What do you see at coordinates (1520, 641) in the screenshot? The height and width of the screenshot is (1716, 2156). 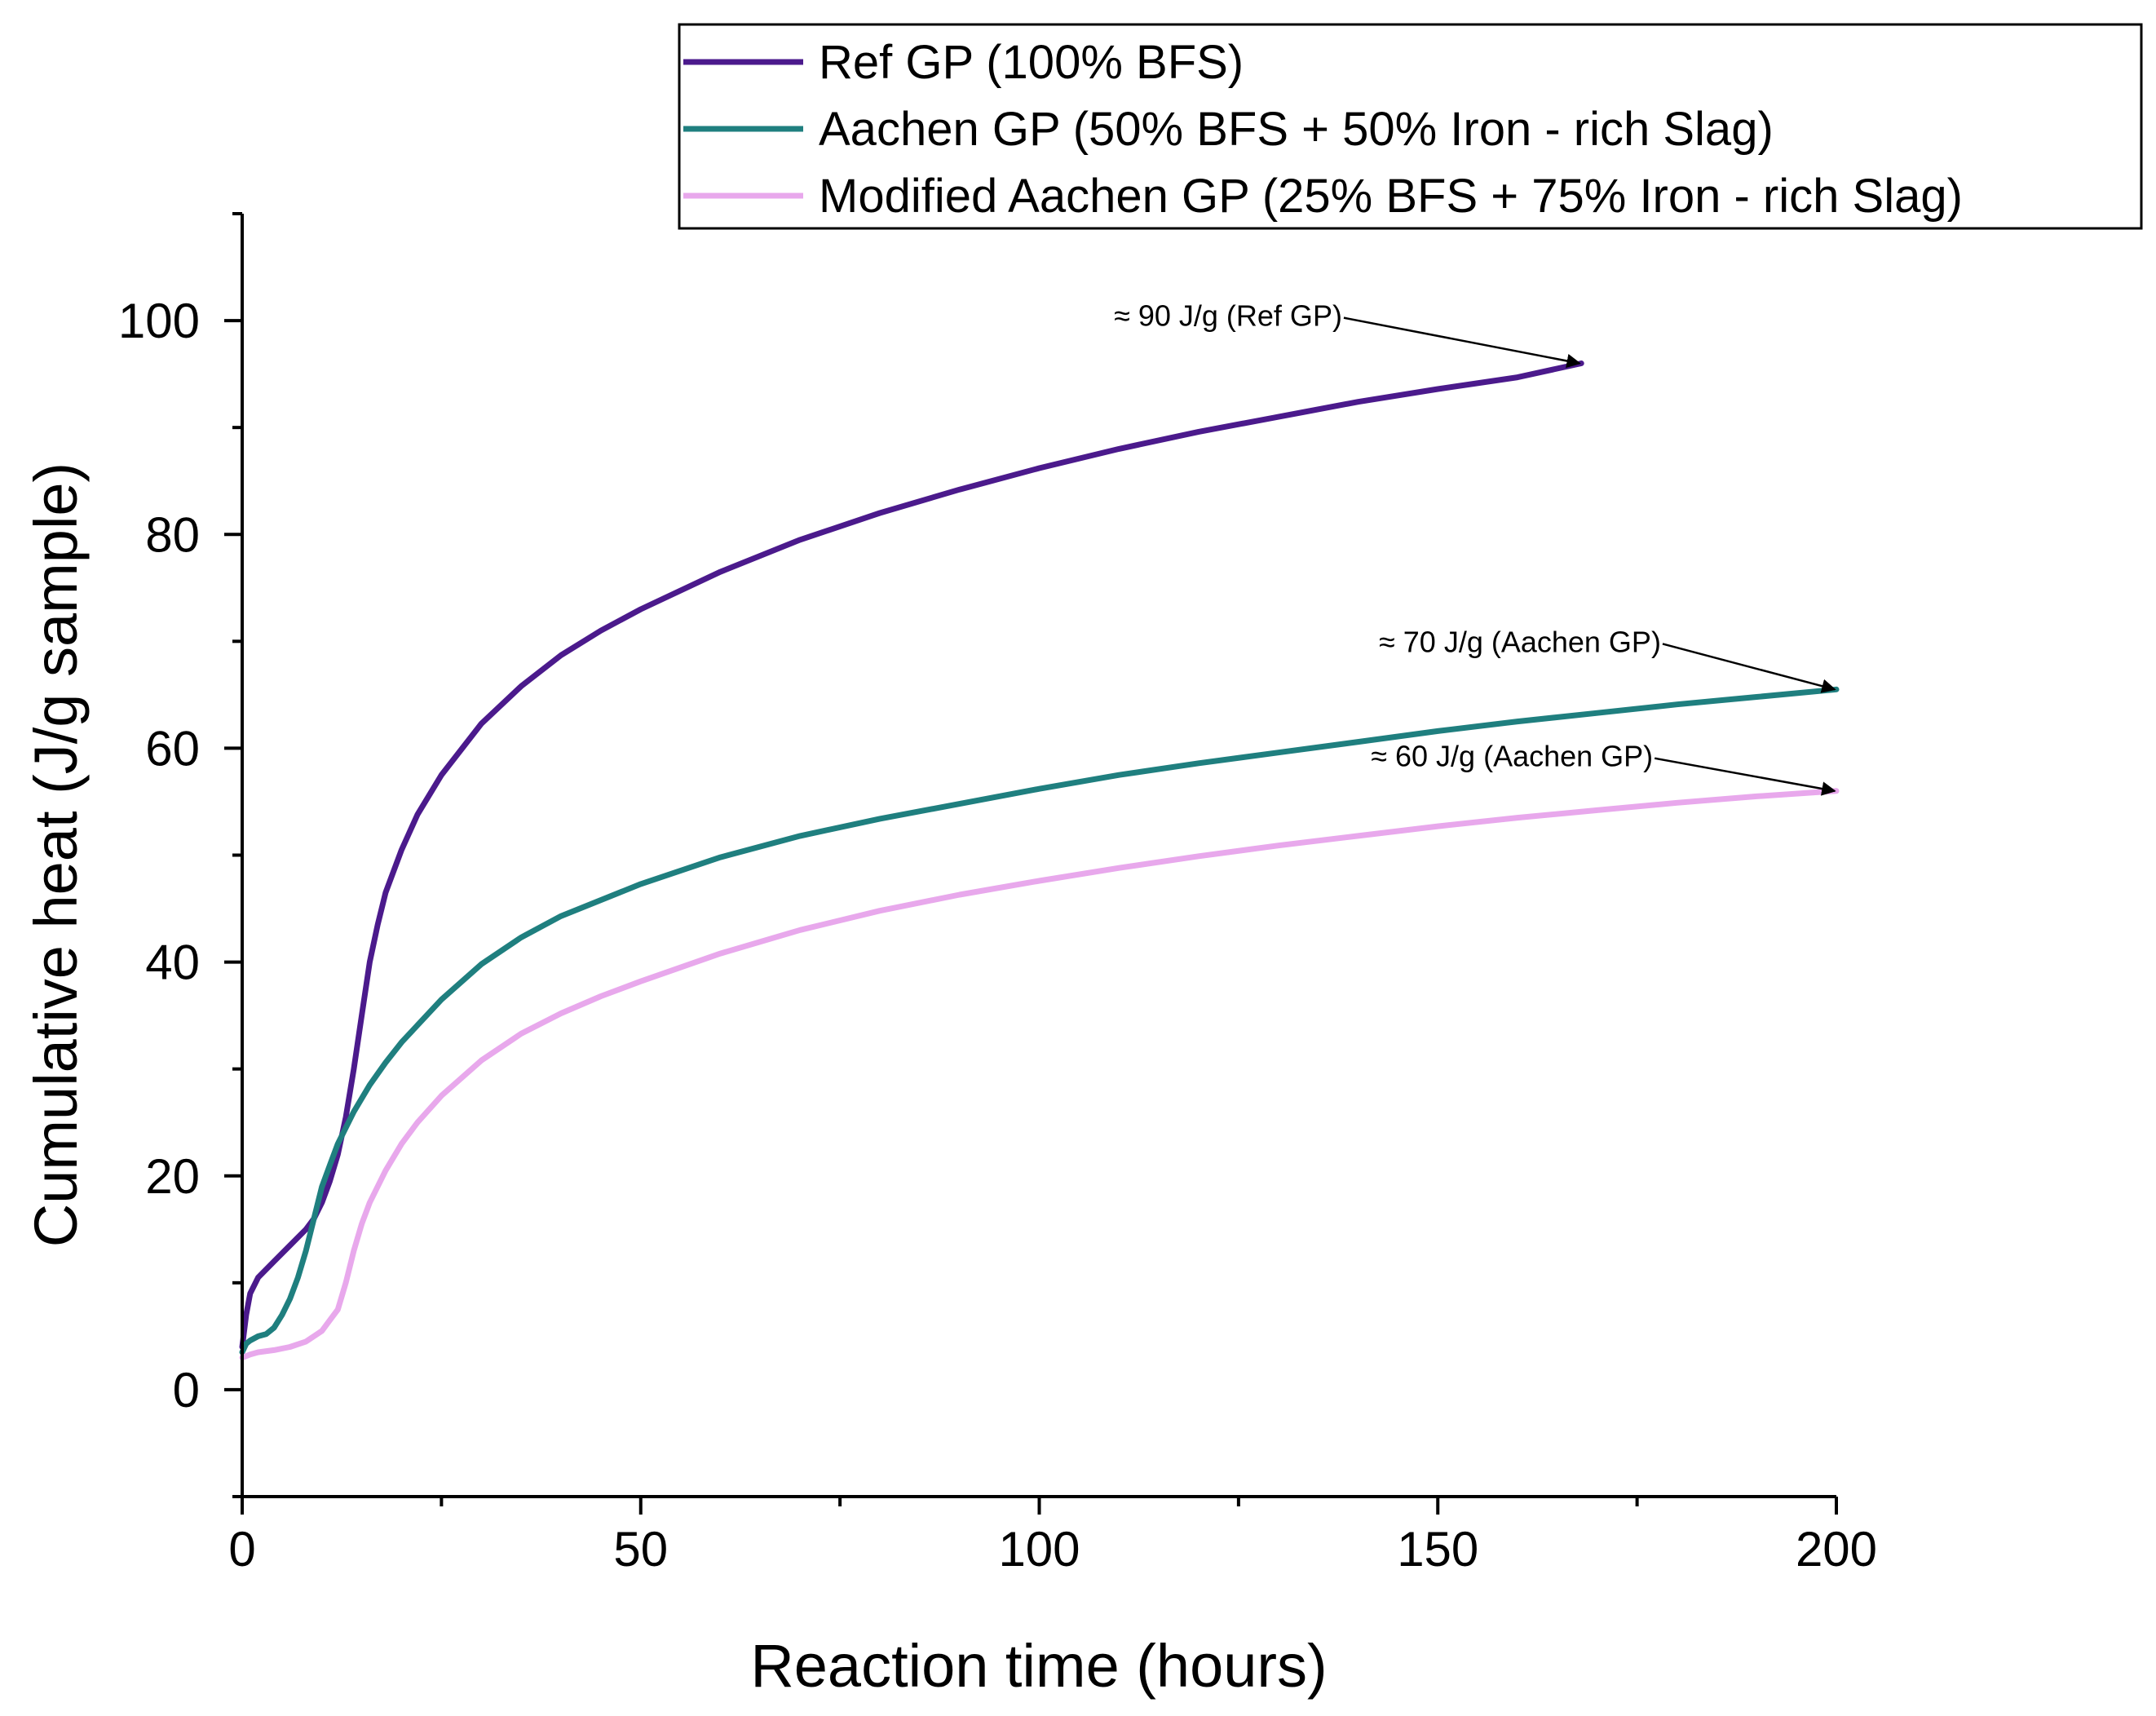 I see `annotation-label: ≈ 70 J/g (Aachen GP)` at bounding box center [1520, 641].